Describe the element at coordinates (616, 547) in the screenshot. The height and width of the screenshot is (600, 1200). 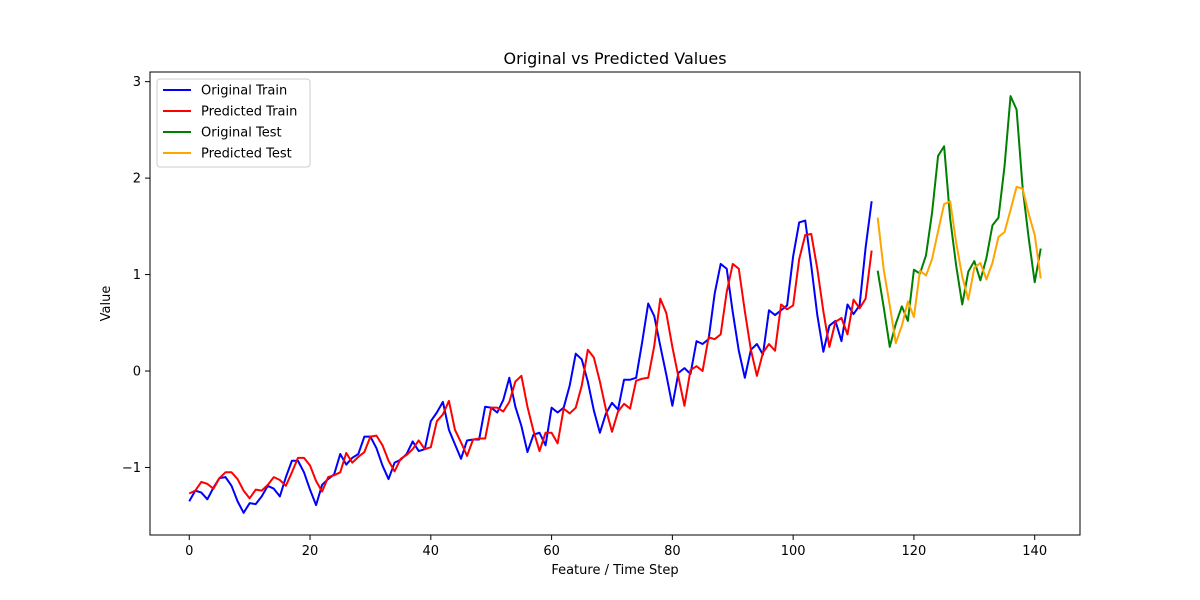
I see `x-axis: 0 20 40 60 80 100 120 140` at that location.